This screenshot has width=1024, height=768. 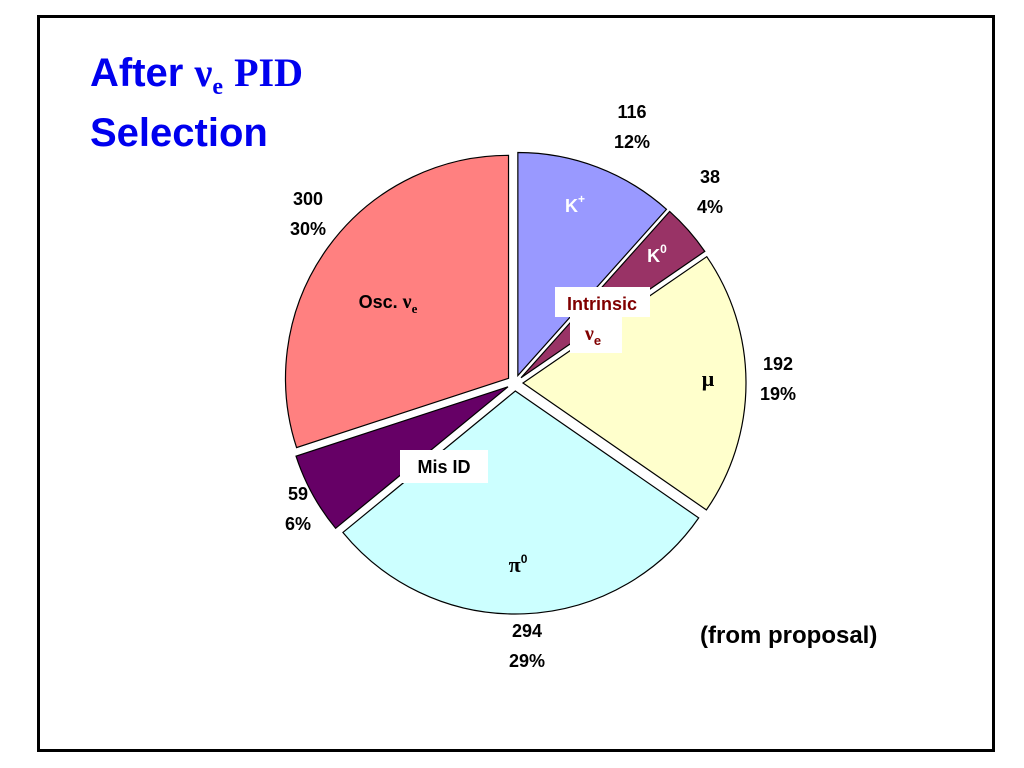 What do you see at coordinates (217, 87) in the screenshot?
I see `title-subscript: e` at bounding box center [217, 87].